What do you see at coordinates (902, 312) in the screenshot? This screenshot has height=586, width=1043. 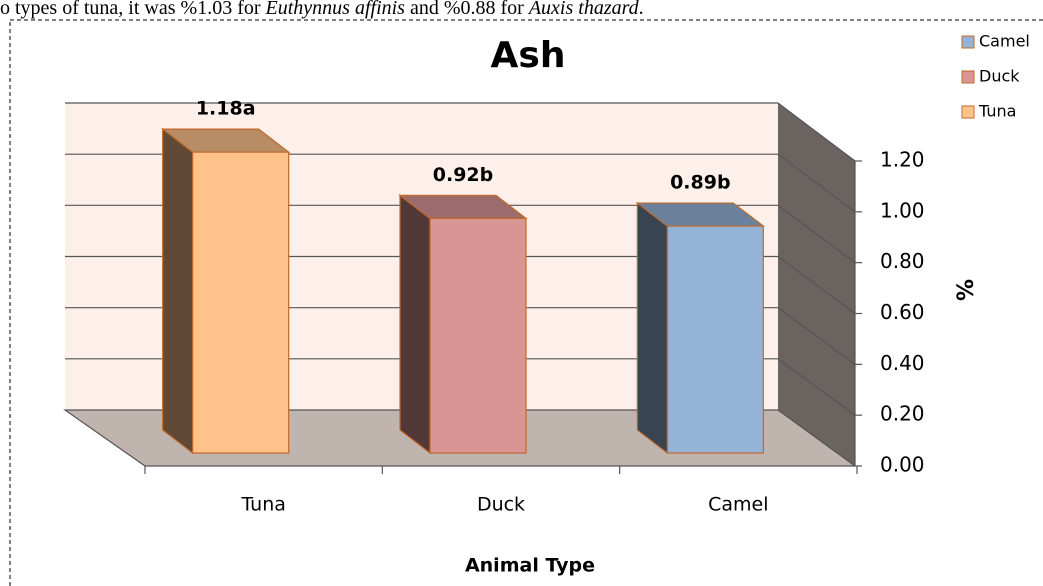 I see `y-tick-label: 0.60` at bounding box center [902, 312].